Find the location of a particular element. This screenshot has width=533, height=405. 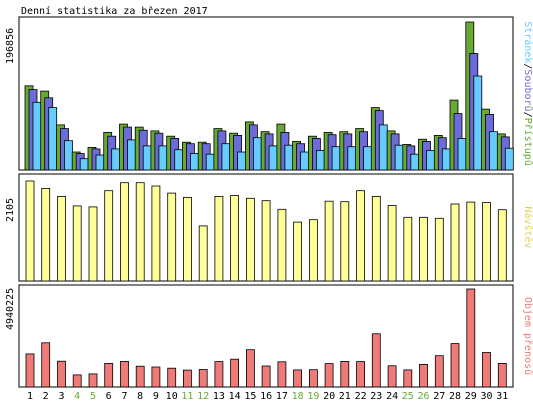

day-label: 26 is located at coordinates (423, 396).